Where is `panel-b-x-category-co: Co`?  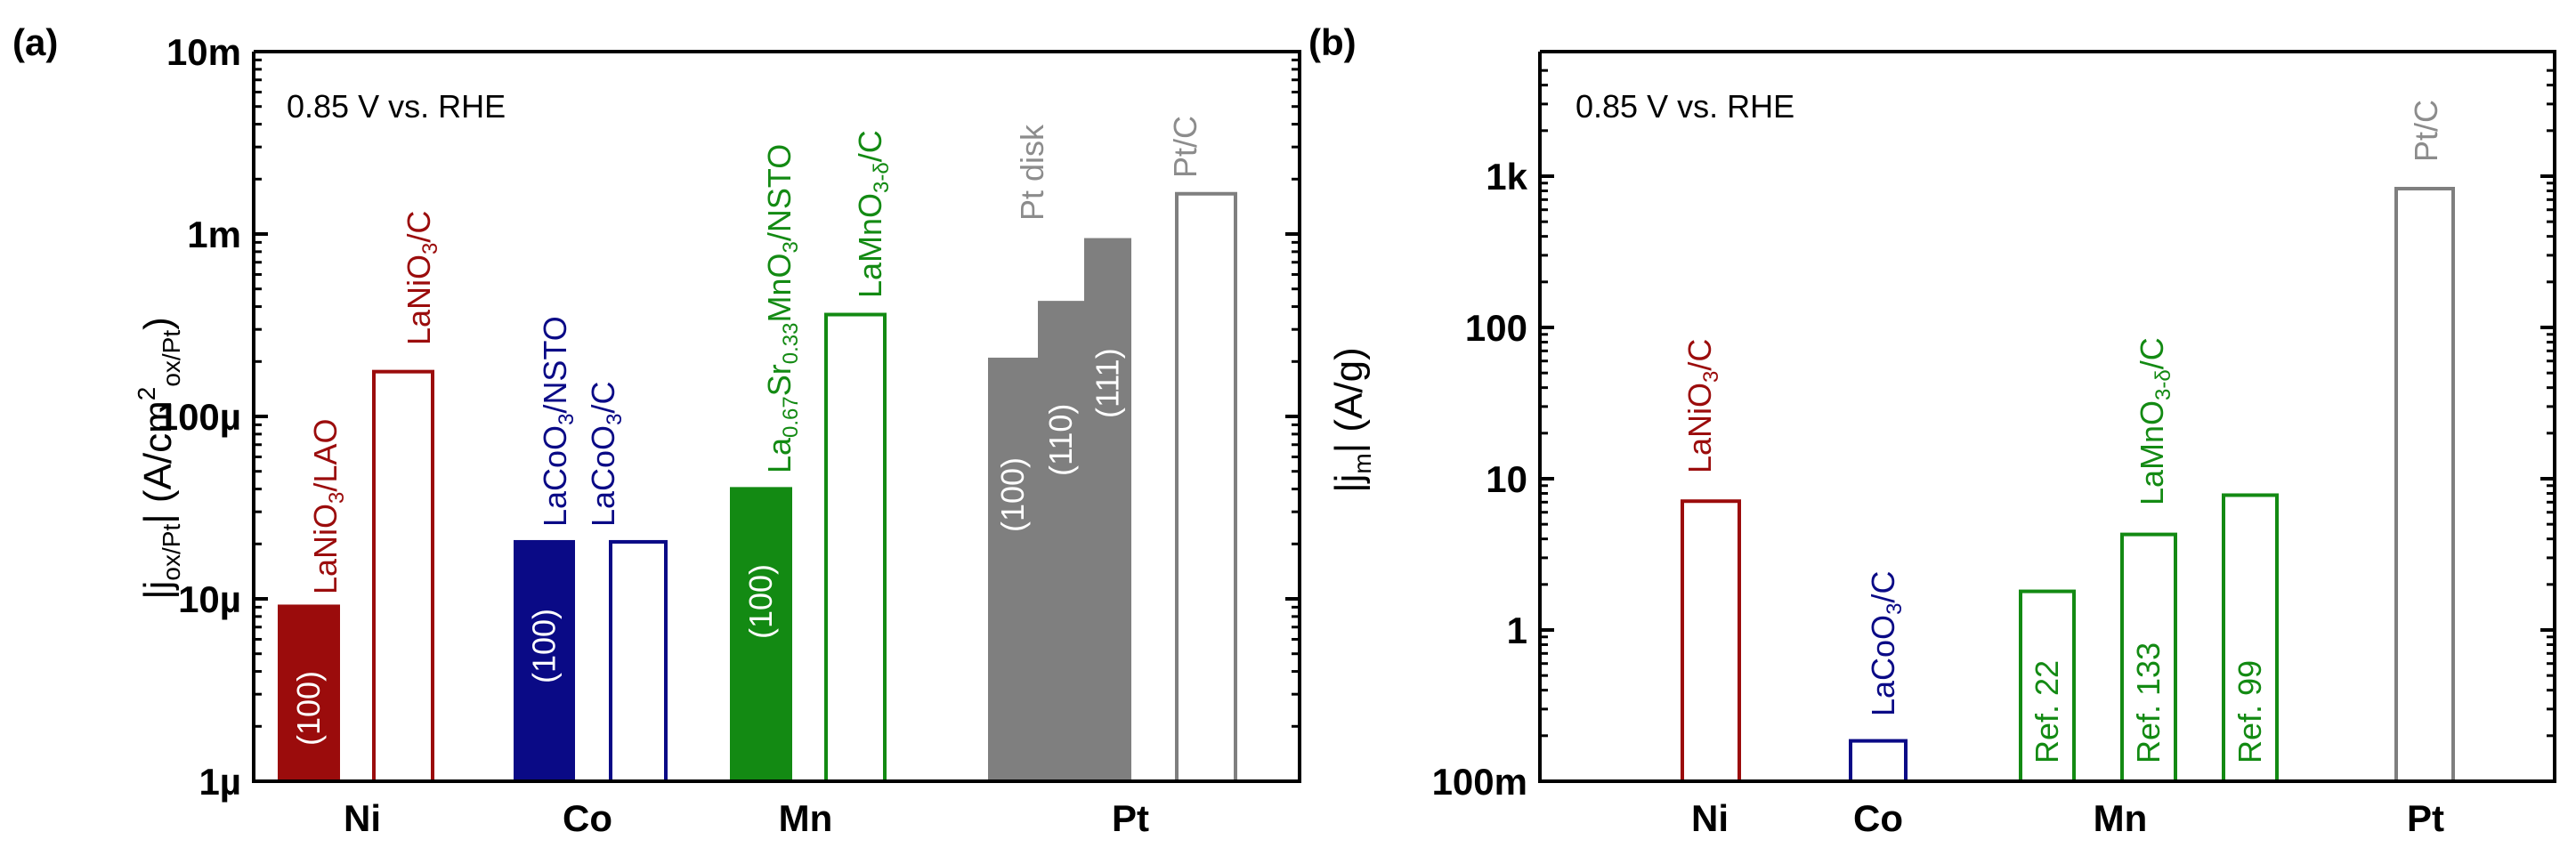
panel-b-x-category-co: Co is located at coordinates (1878, 818).